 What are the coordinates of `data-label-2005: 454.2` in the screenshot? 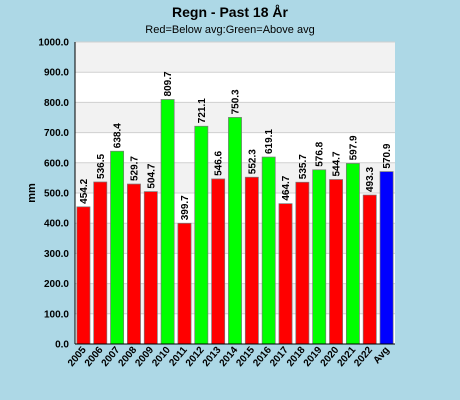 It's located at (84, 190).